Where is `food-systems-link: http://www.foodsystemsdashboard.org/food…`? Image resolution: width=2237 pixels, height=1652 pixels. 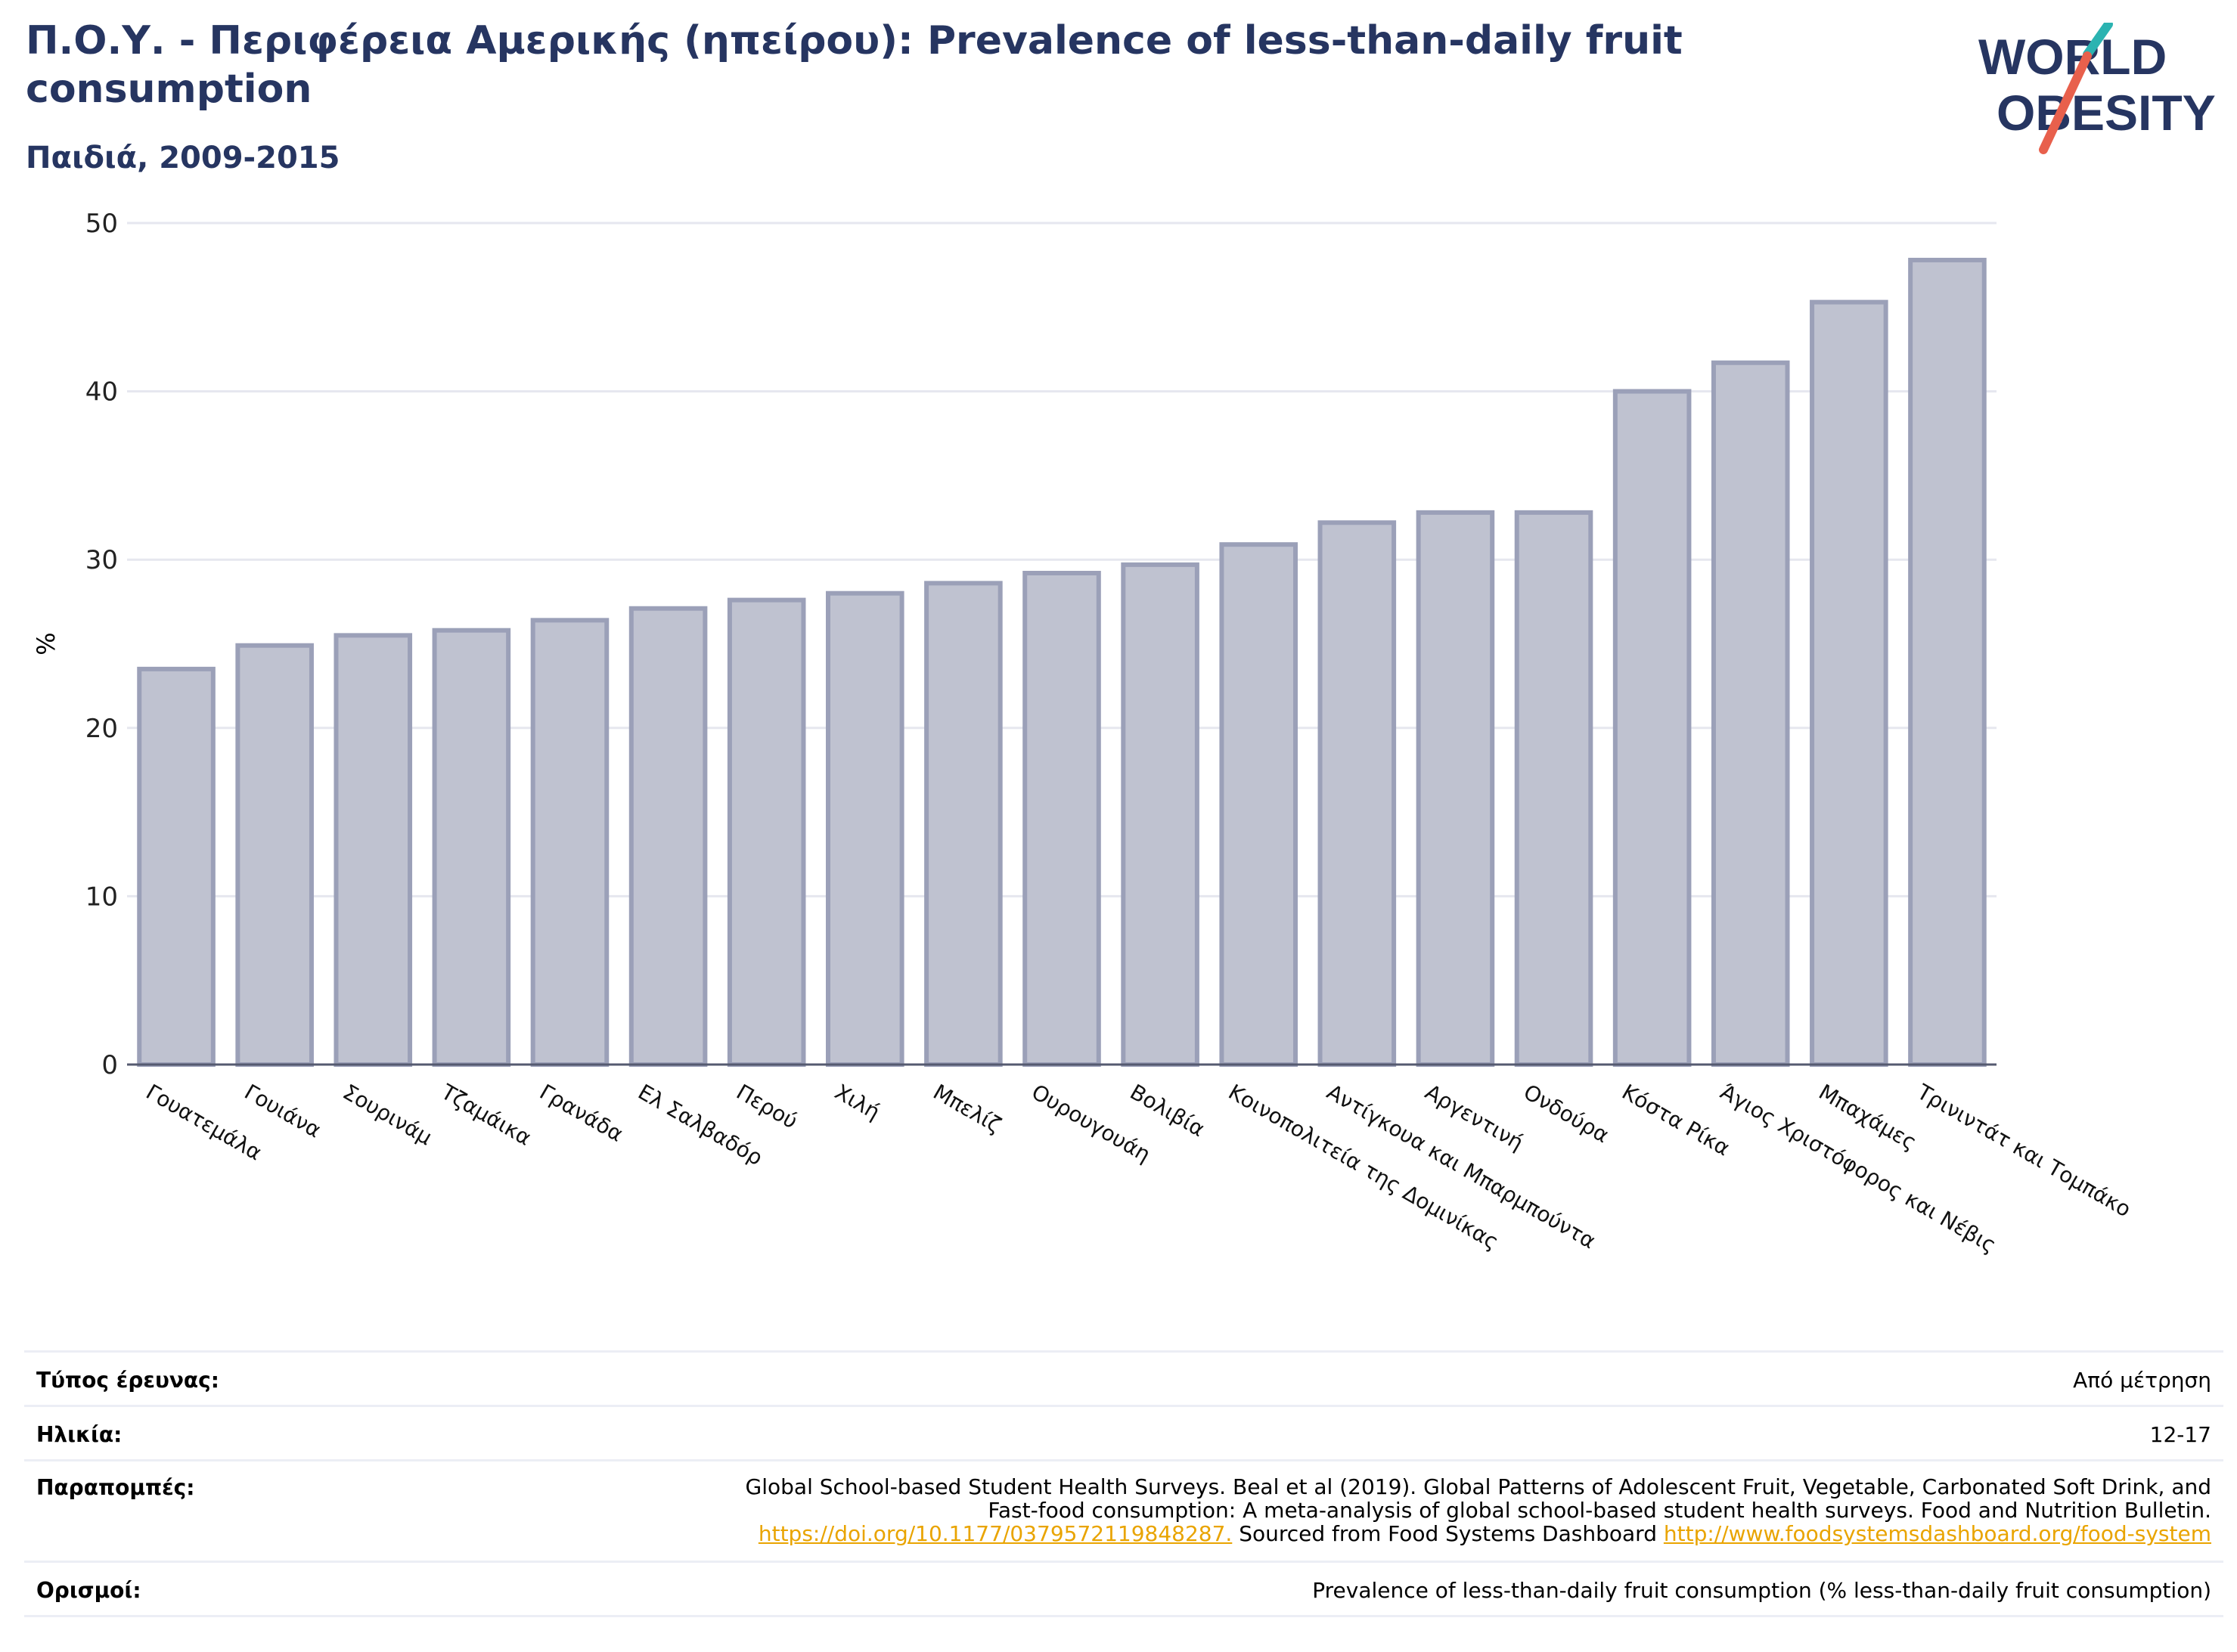
food-systems-link: http://www.foodsystemsdashboard.org/food… is located at coordinates (1937, 1534).